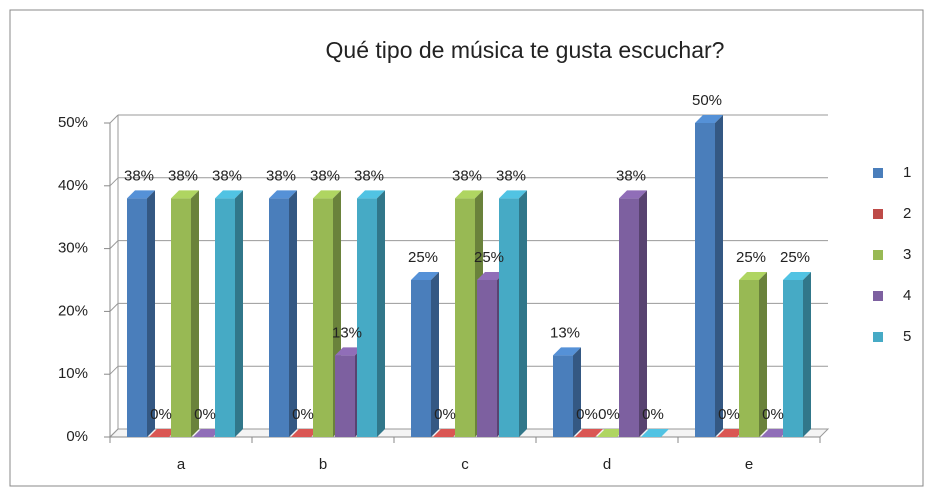  Describe the element at coordinates (907, 295) in the screenshot. I see `legend-label: 4` at that location.